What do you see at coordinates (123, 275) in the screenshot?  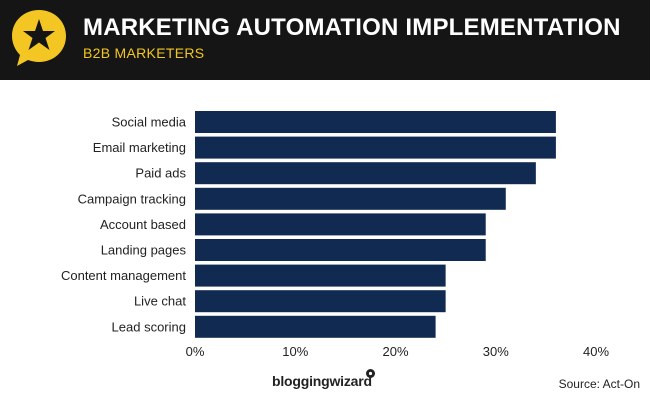 I see `category-label: Content management` at bounding box center [123, 275].